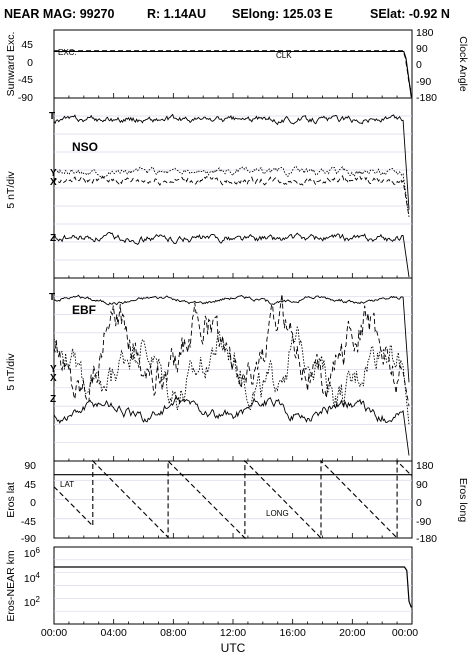 The width and height of the screenshot is (474, 656). I want to click on eros-ytick-45: 45, so click(30, 485).